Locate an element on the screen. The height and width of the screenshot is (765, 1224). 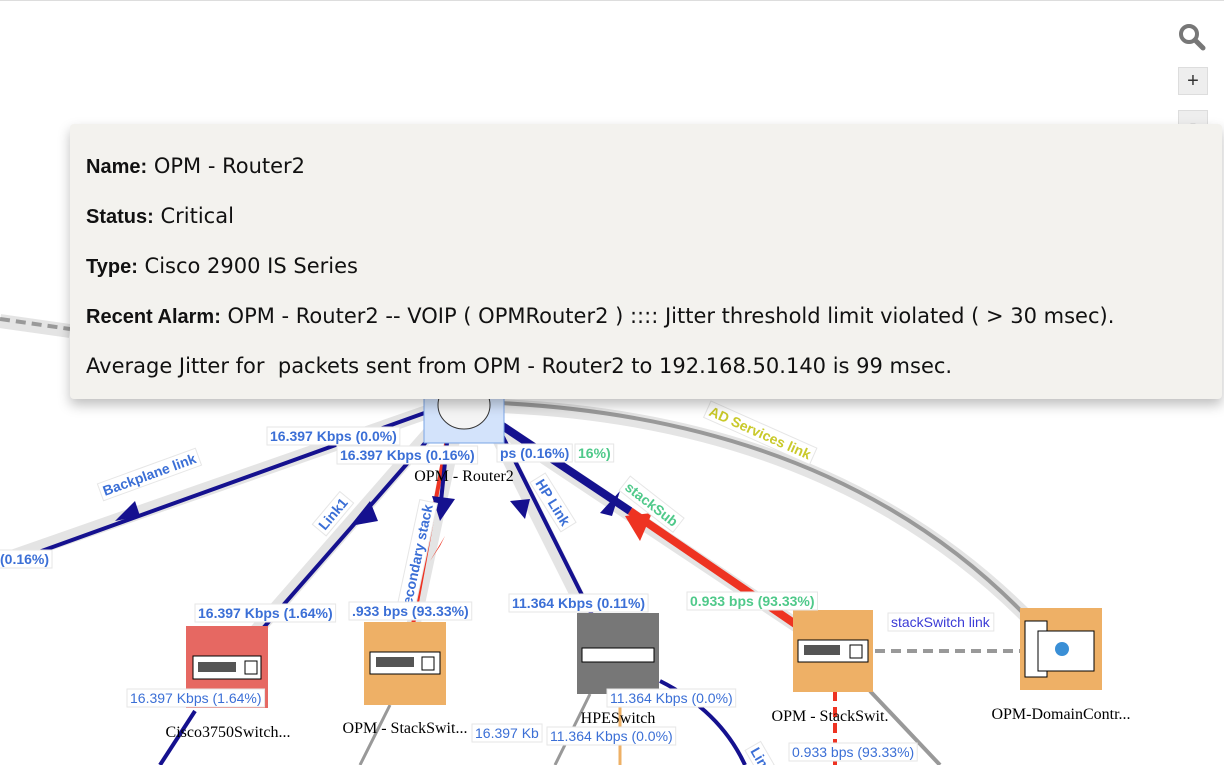
traffic-label: (0.16%) is located at coordinates (24, 559).